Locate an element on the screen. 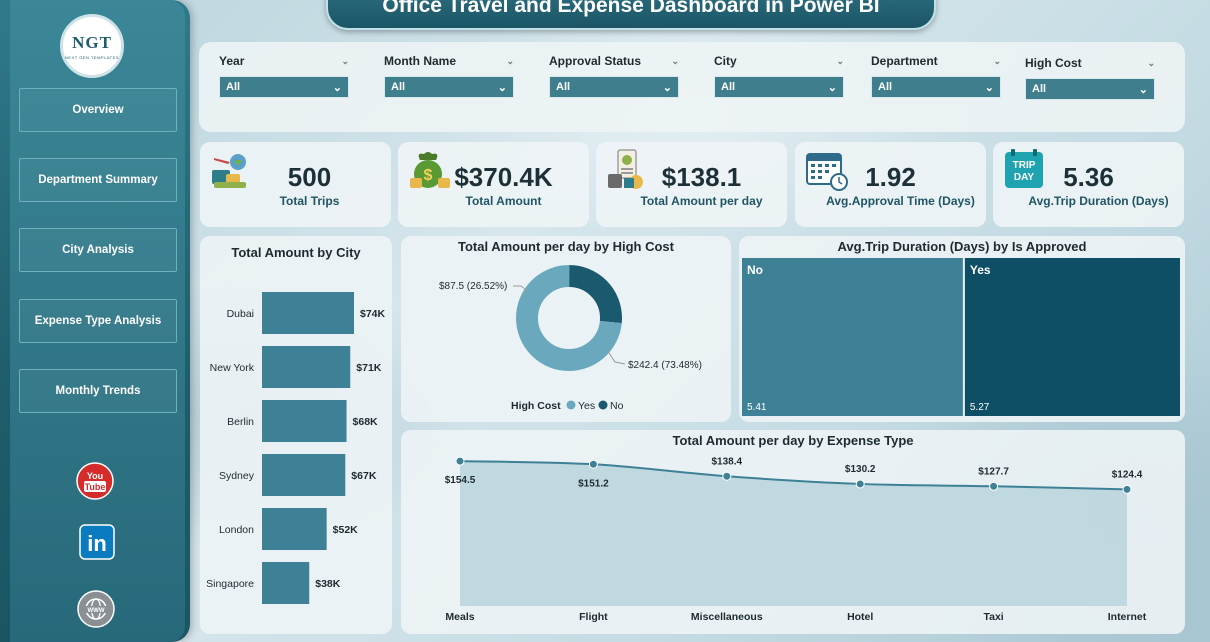  svg-text: You is located at coordinates (95, 476).